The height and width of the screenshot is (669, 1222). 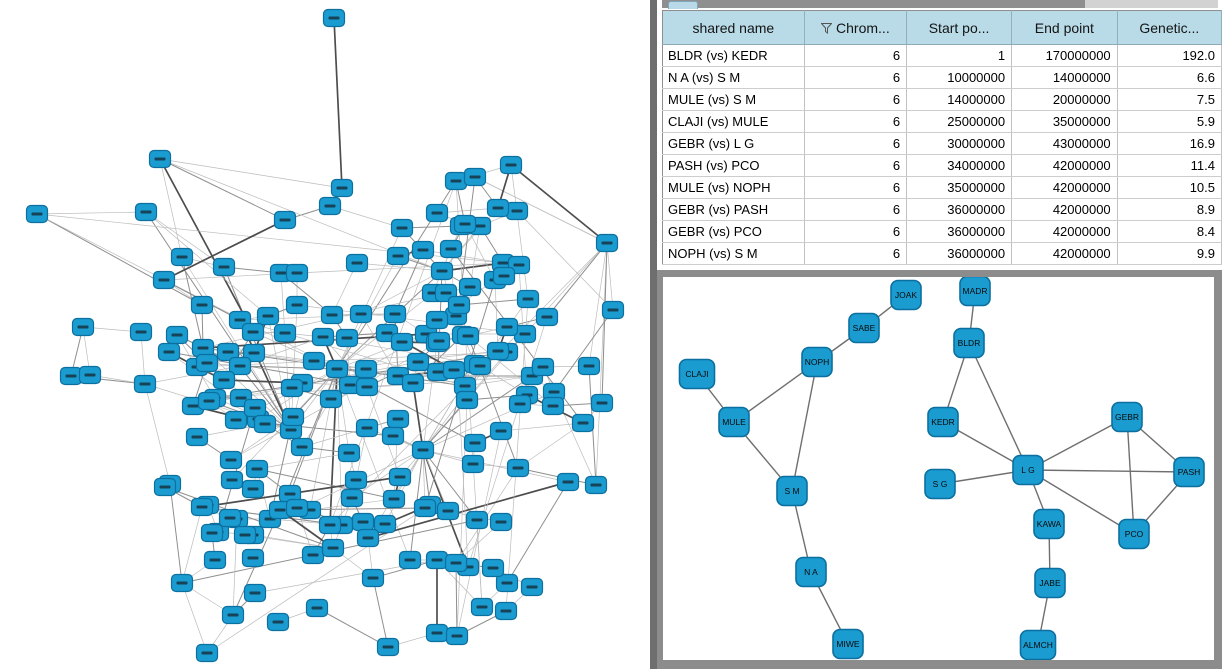 I want to click on table-cell: NOPH (vs) S M, so click(x=733, y=253).